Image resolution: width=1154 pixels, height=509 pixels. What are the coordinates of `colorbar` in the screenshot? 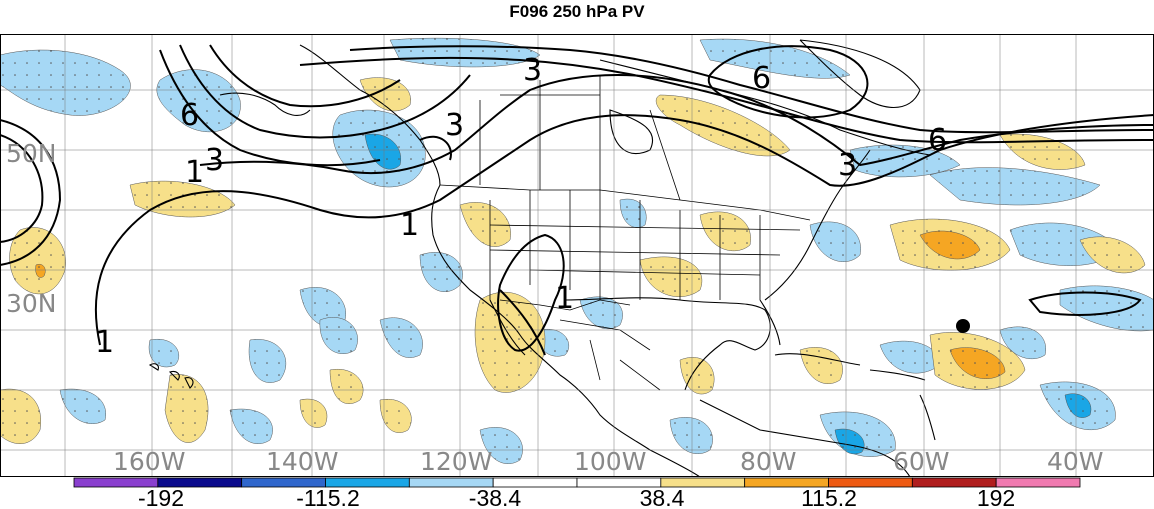 It's located at (577, 482).